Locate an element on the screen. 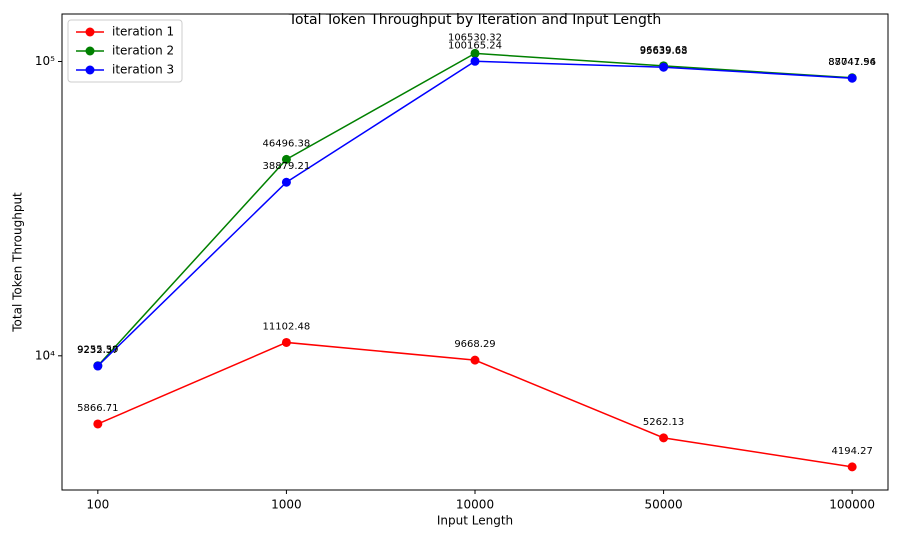  legend-box is located at coordinates (125, 51).